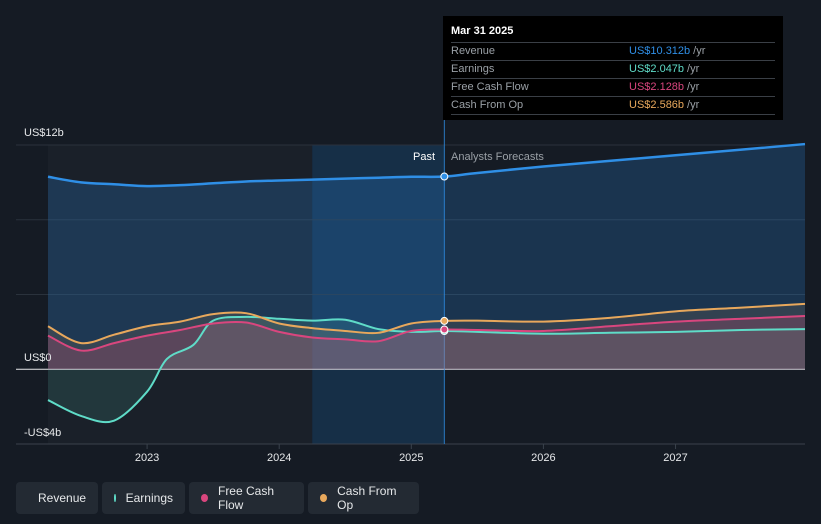  What do you see at coordinates (426, 165) in the screenshot?
I see `line-revenue` at bounding box center [426, 165].